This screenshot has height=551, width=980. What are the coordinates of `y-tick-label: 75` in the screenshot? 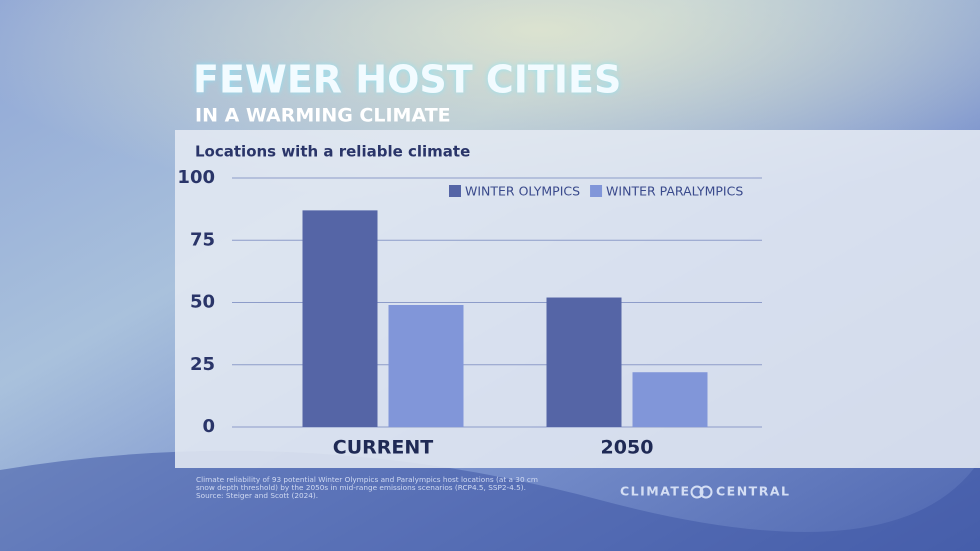 It's located at (202, 239).